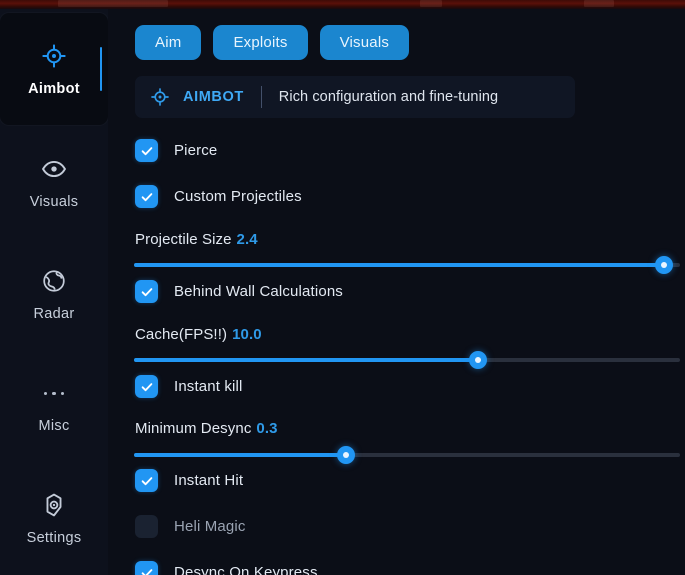  I want to click on checkbox-label: Pierce, so click(196, 150).